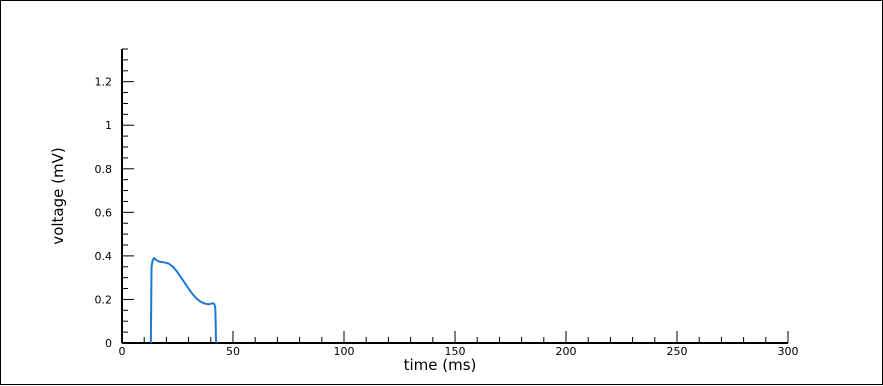 This screenshot has width=883, height=386. Describe the element at coordinates (122, 351) in the screenshot. I see `x-tick-label: 0` at that location.